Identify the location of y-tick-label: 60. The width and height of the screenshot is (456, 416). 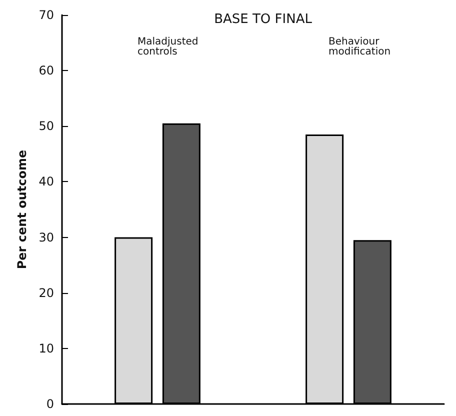
(46, 71).